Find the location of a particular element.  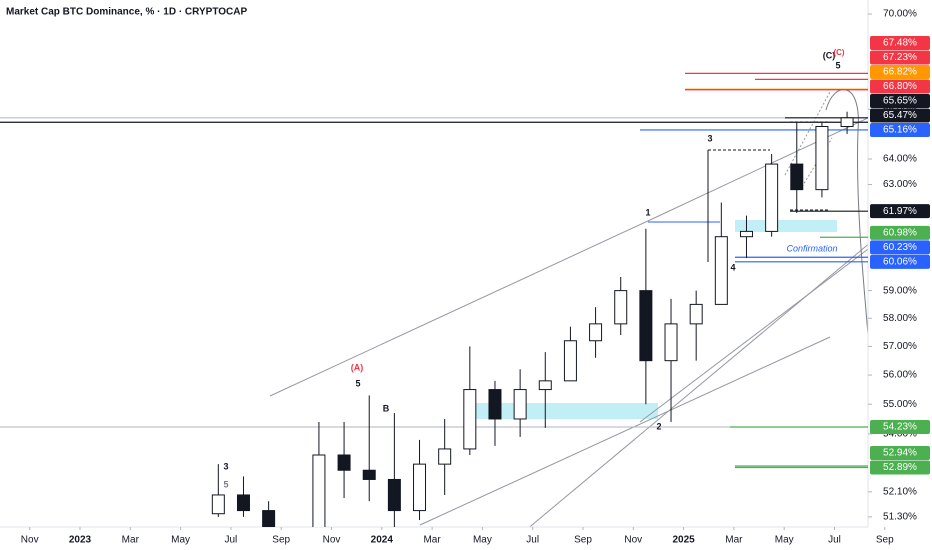

price-label: 65.65% is located at coordinates (900, 101).